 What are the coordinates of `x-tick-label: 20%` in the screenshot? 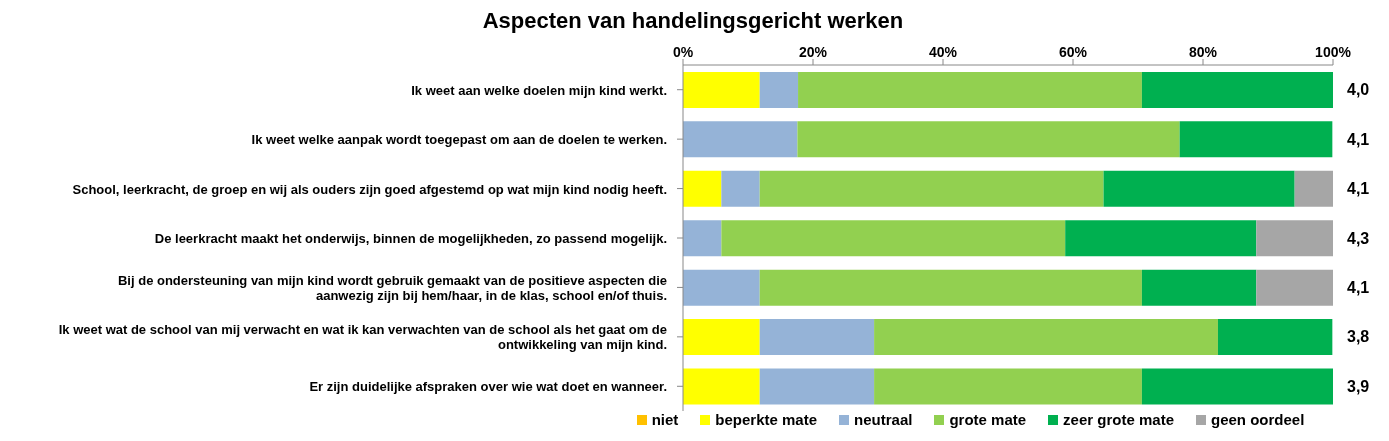 It's located at (813, 52).